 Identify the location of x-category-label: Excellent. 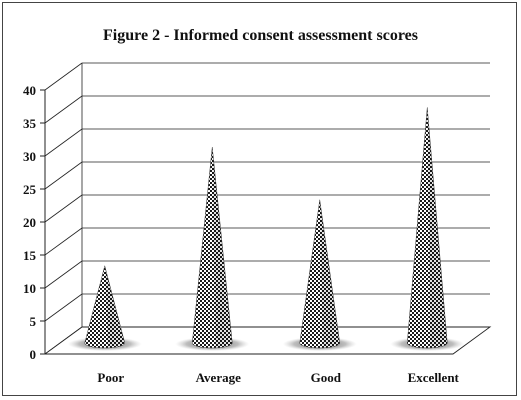
(434, 377).